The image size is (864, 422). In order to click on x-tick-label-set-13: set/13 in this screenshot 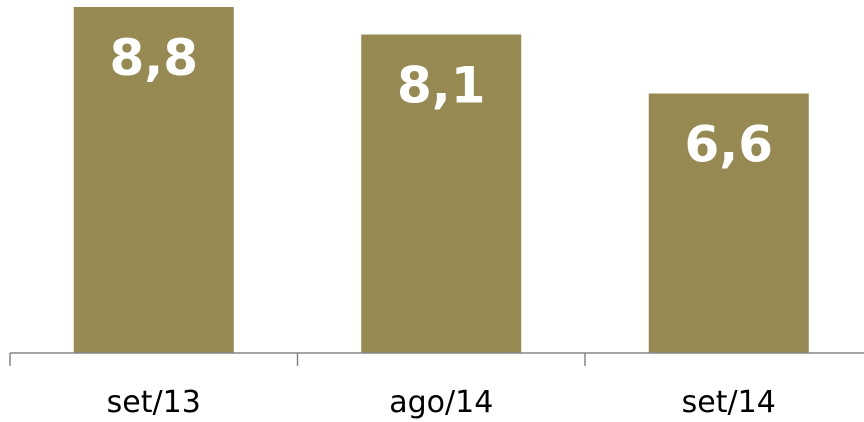, I will do `click(154, 402)`.